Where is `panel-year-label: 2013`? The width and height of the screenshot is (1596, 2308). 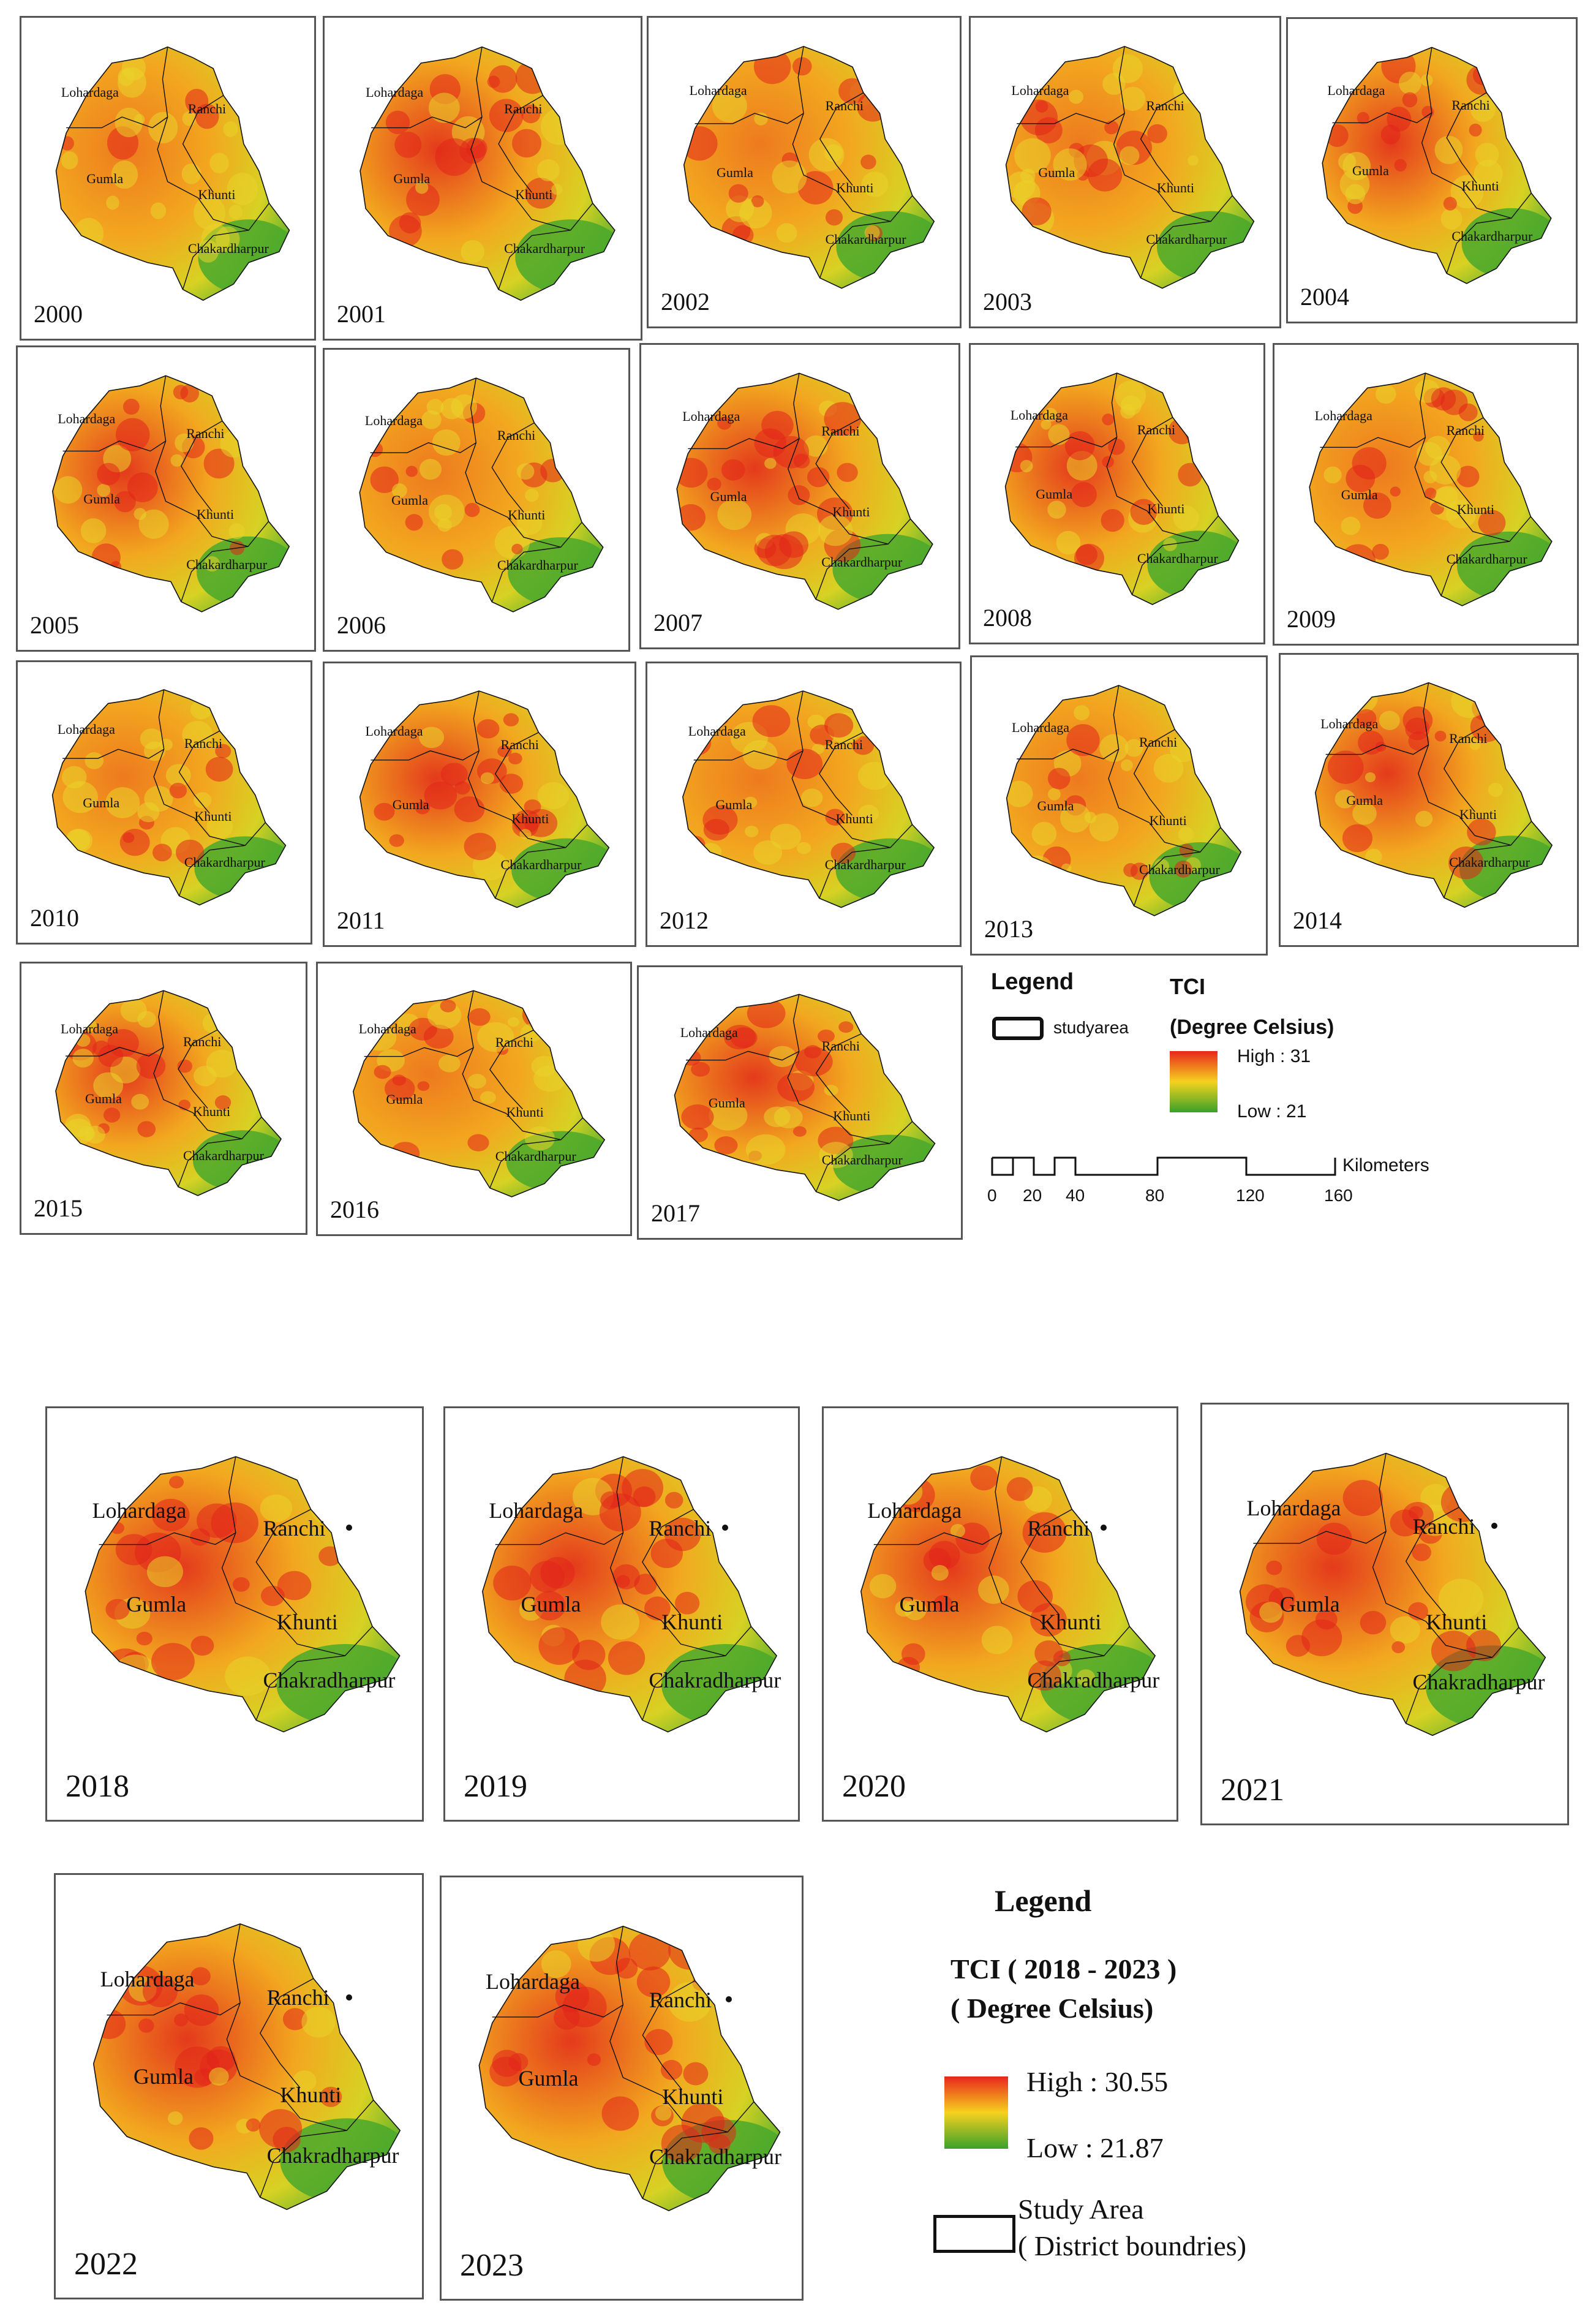 panel-year-label: 2013 is located at coordinates (1008, 929).